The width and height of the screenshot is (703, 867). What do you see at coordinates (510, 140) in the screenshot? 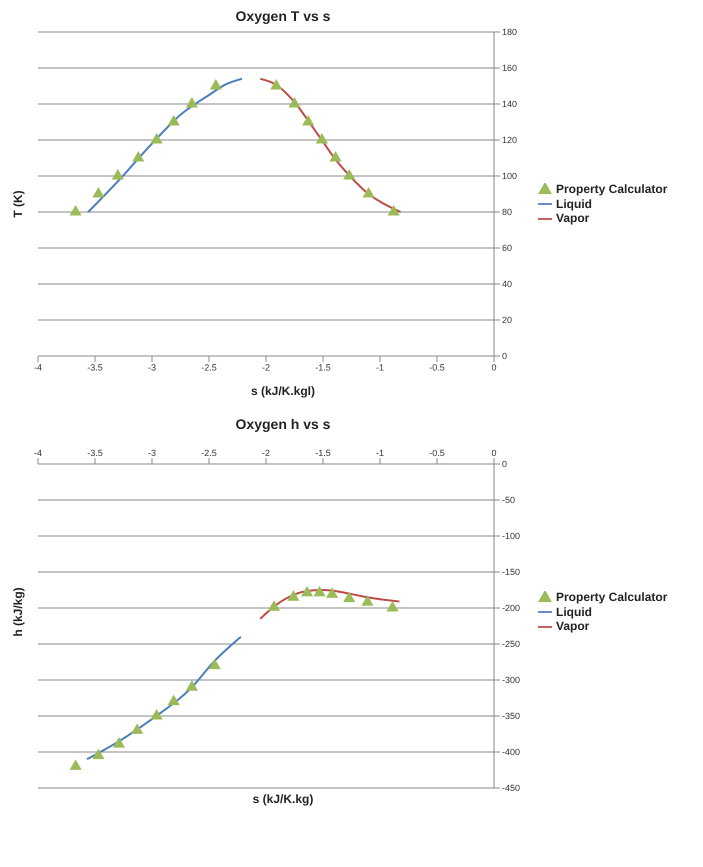
I see `y-tick-label: 120` at bounding box center [510, 140].